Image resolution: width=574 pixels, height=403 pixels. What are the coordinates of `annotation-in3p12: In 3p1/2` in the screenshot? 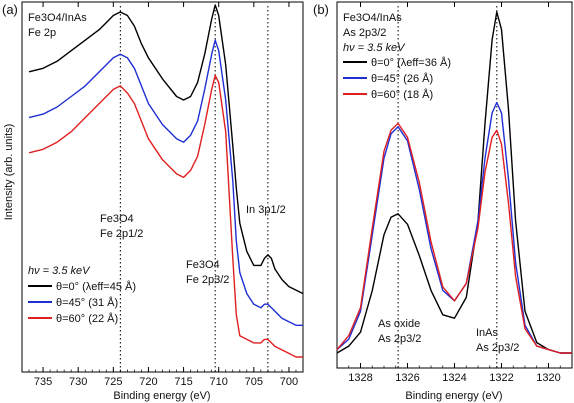 It's located at (266, 210).